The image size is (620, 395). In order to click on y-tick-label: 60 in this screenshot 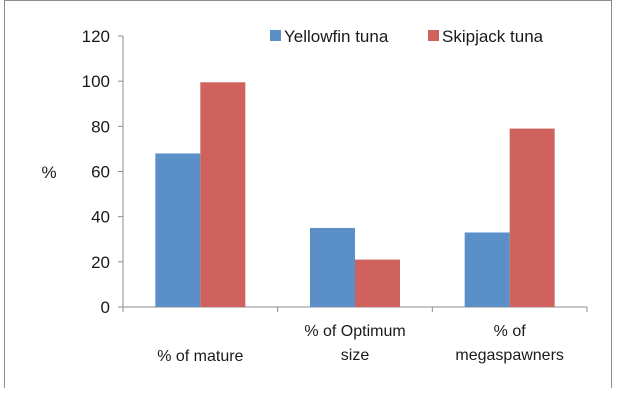, I will do `click(100, 172)`.